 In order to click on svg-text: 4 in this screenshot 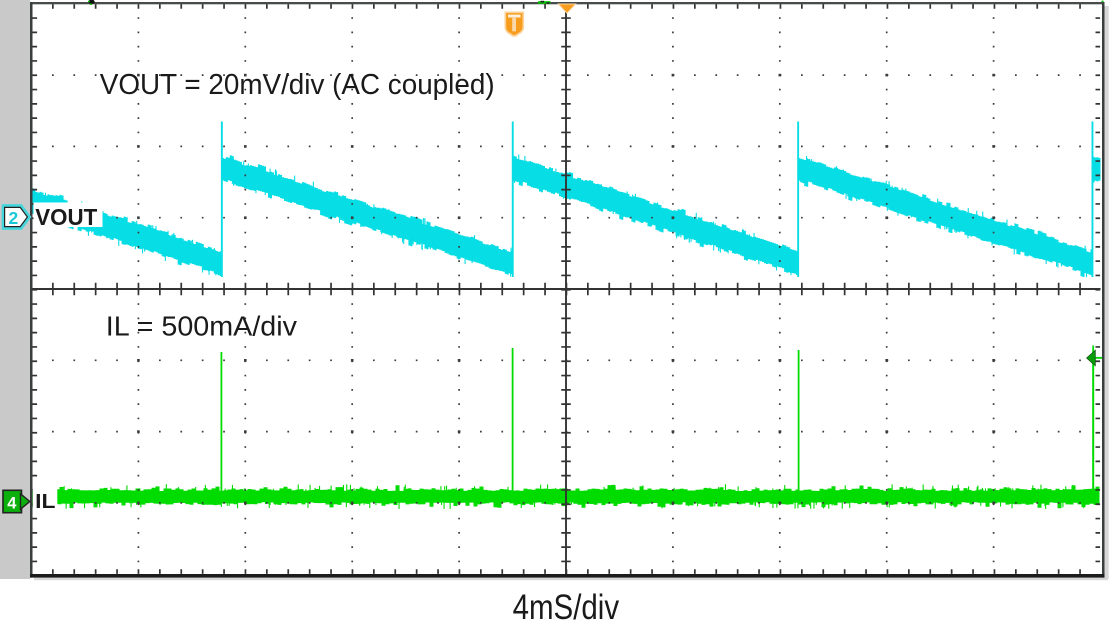, I will do `click(12, 504)`.